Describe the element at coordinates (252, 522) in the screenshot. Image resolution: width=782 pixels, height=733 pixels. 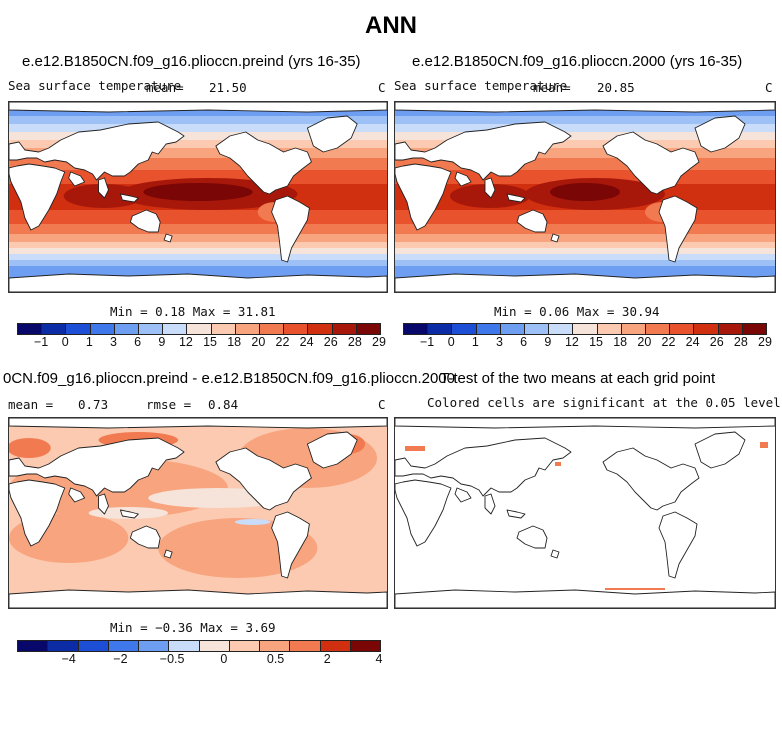
I see `diff-negative` at that location.